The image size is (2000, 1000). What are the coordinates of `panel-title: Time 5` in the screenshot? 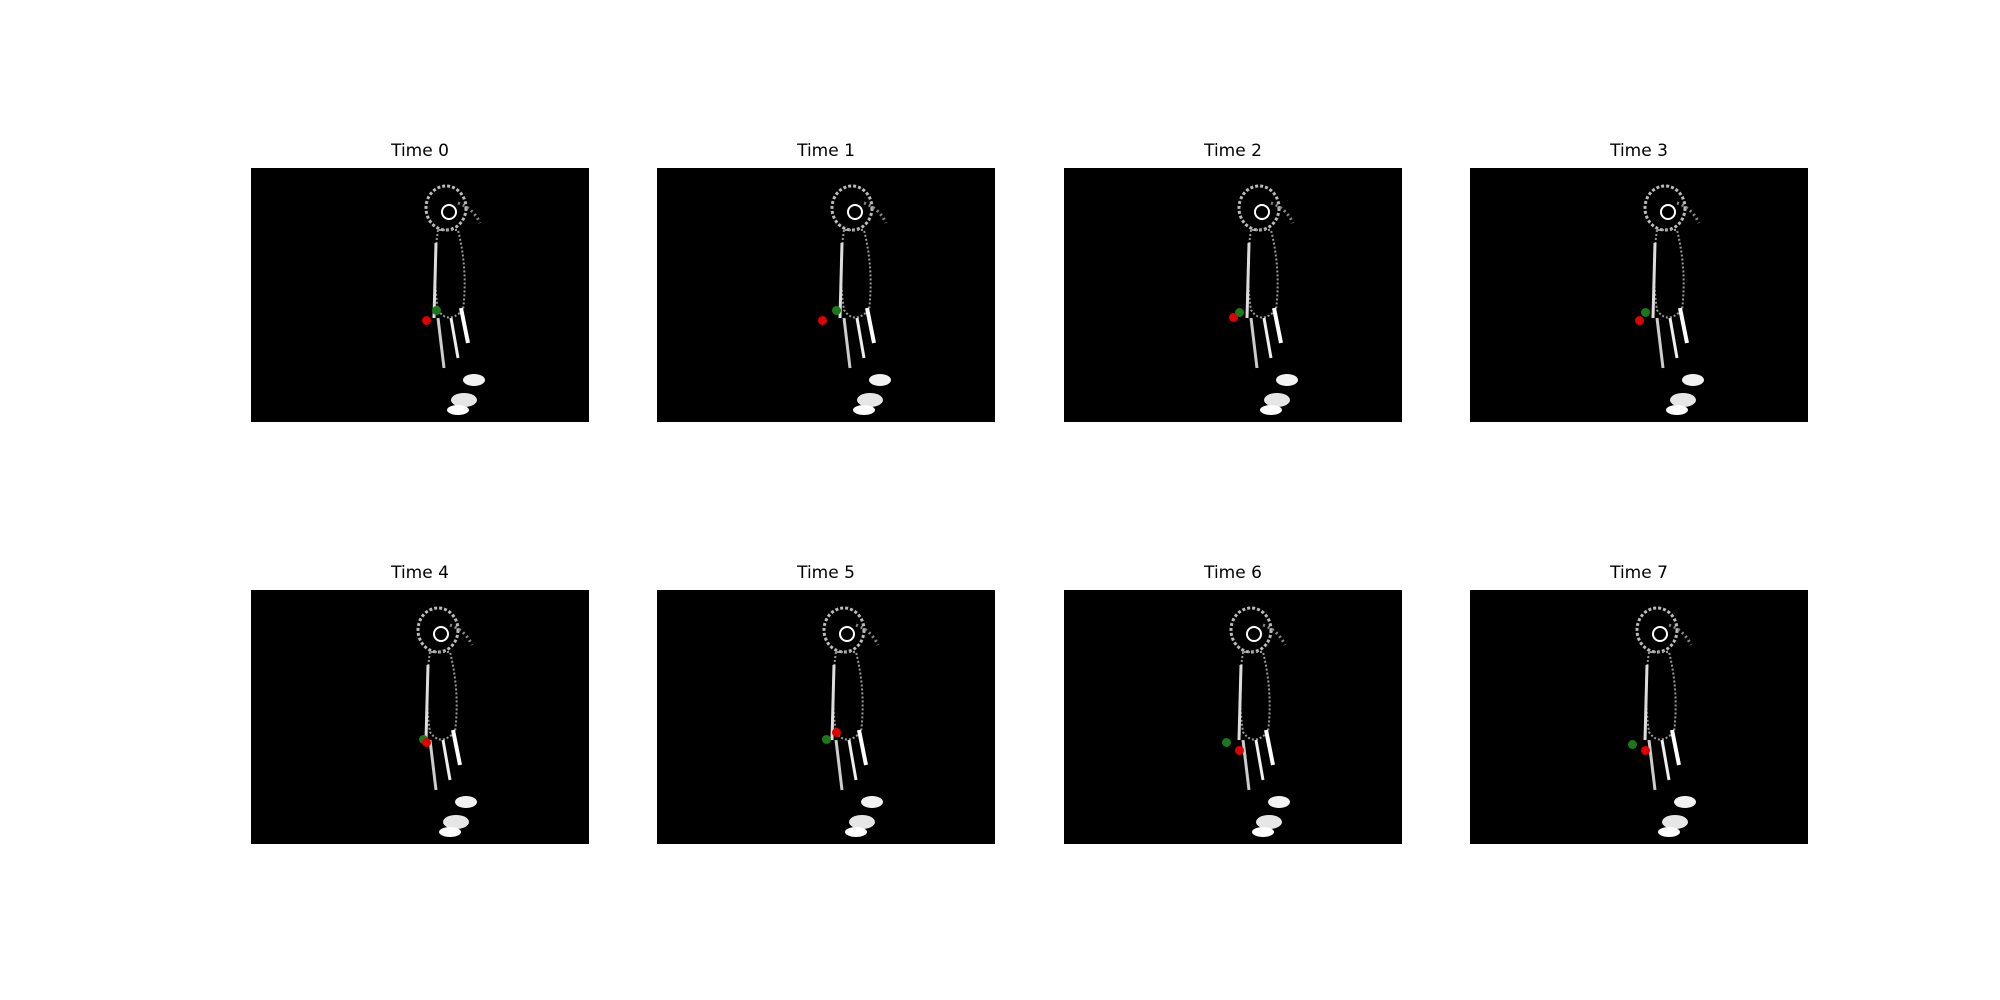 It's located at (826, 573).